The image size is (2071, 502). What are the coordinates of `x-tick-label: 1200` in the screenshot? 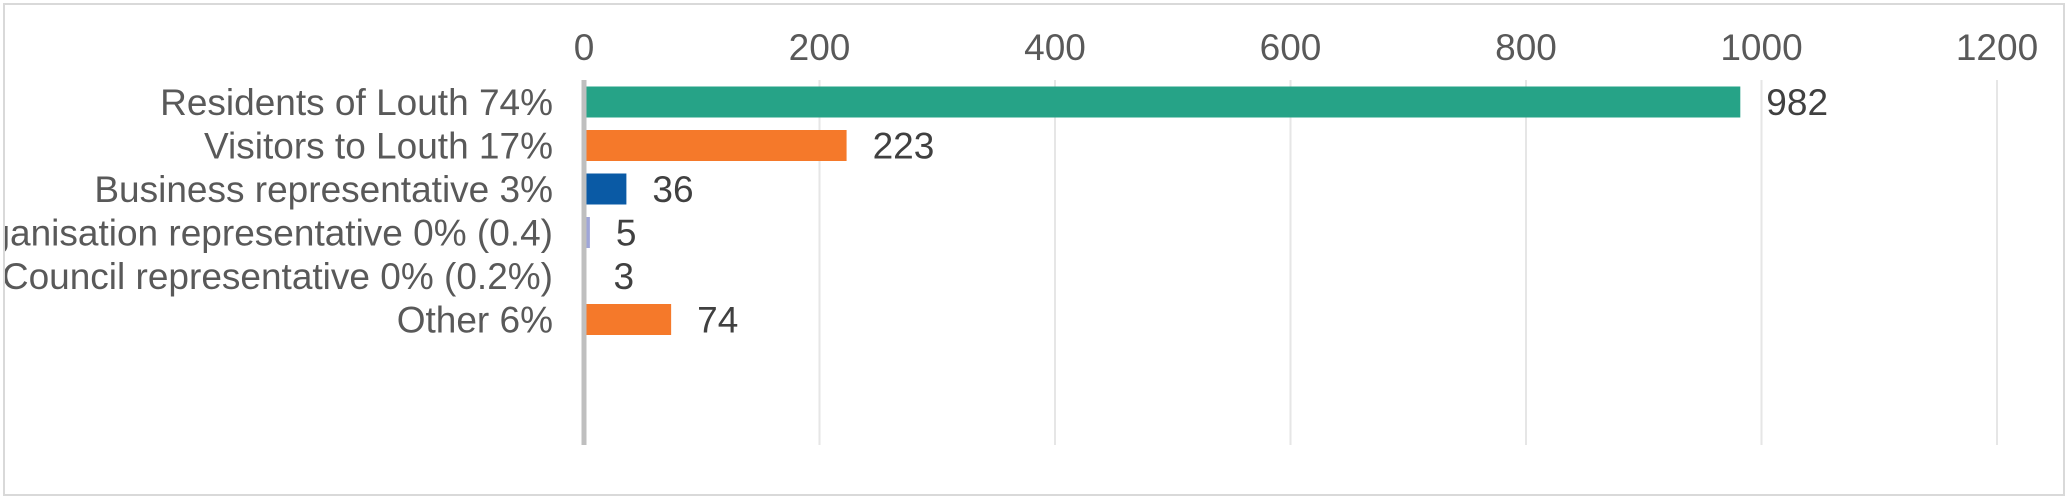 It's located at (1997, 47).